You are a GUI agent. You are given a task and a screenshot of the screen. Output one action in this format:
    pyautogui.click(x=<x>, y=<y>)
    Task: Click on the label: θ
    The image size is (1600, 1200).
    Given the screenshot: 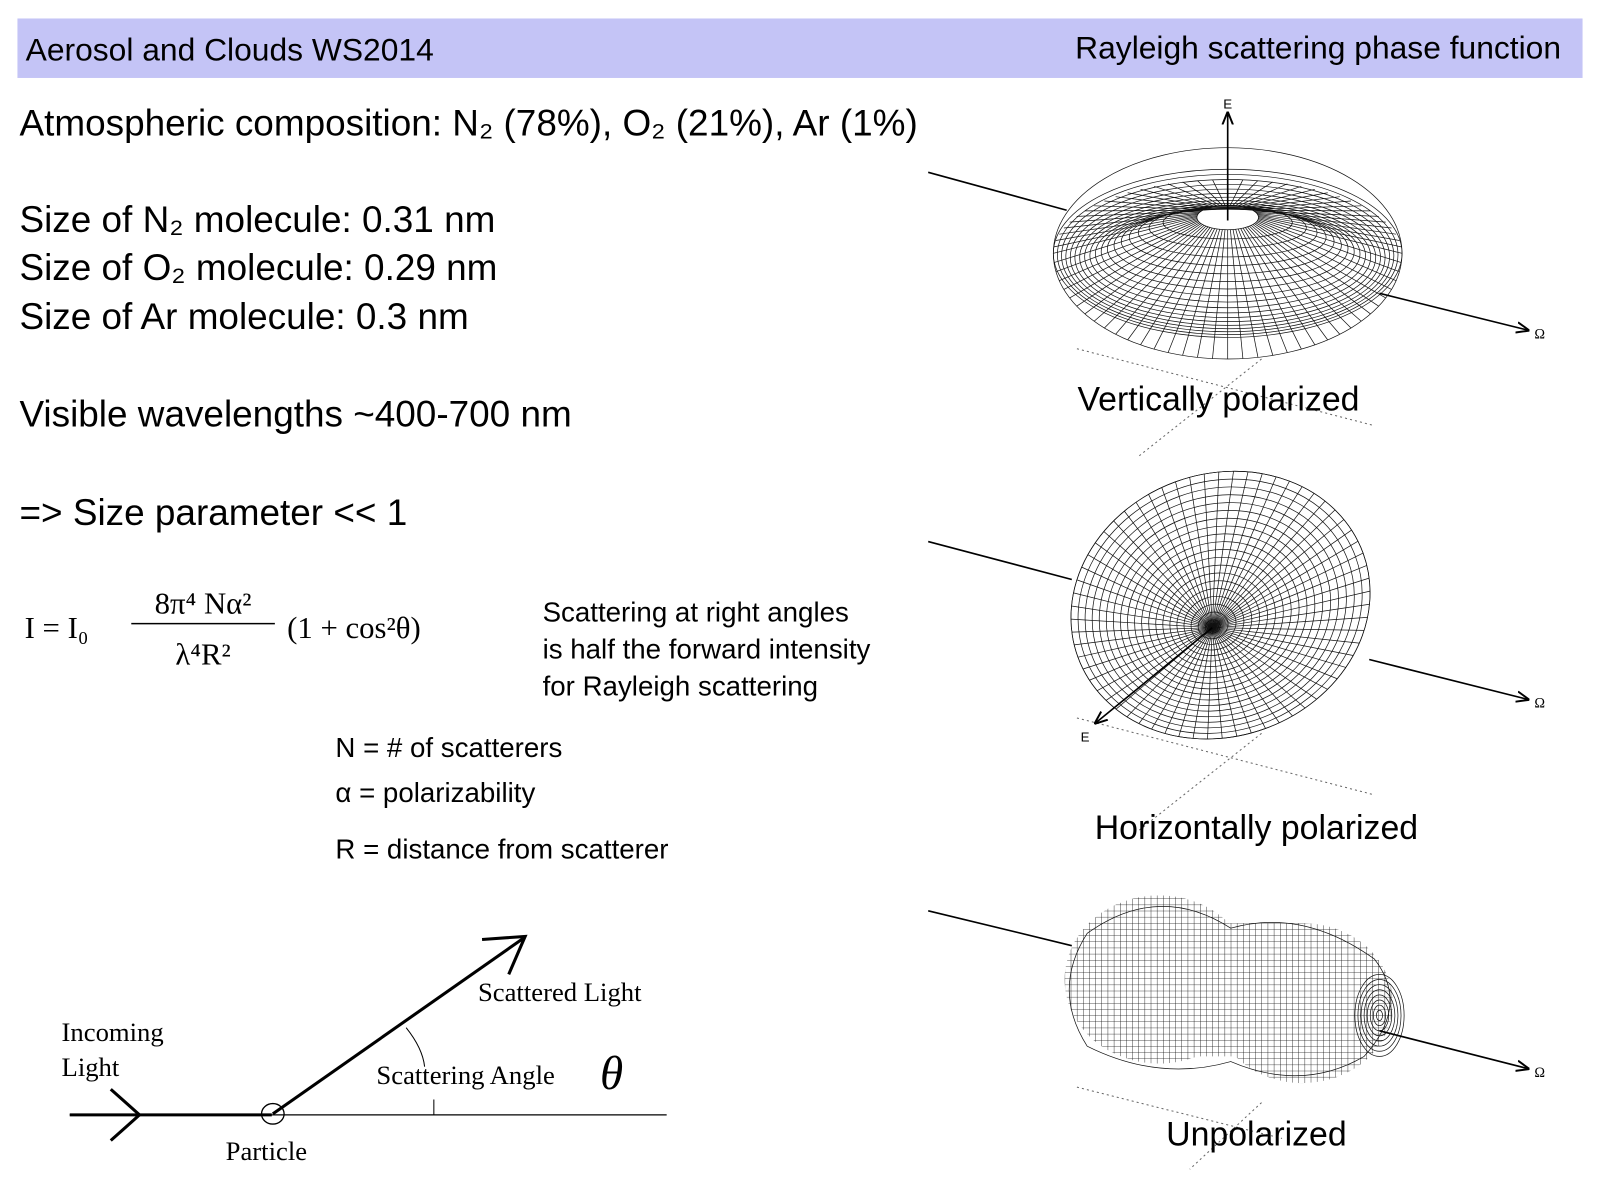 What is the action you would take?
    pyautogui.click(x=611, y=1074)
    